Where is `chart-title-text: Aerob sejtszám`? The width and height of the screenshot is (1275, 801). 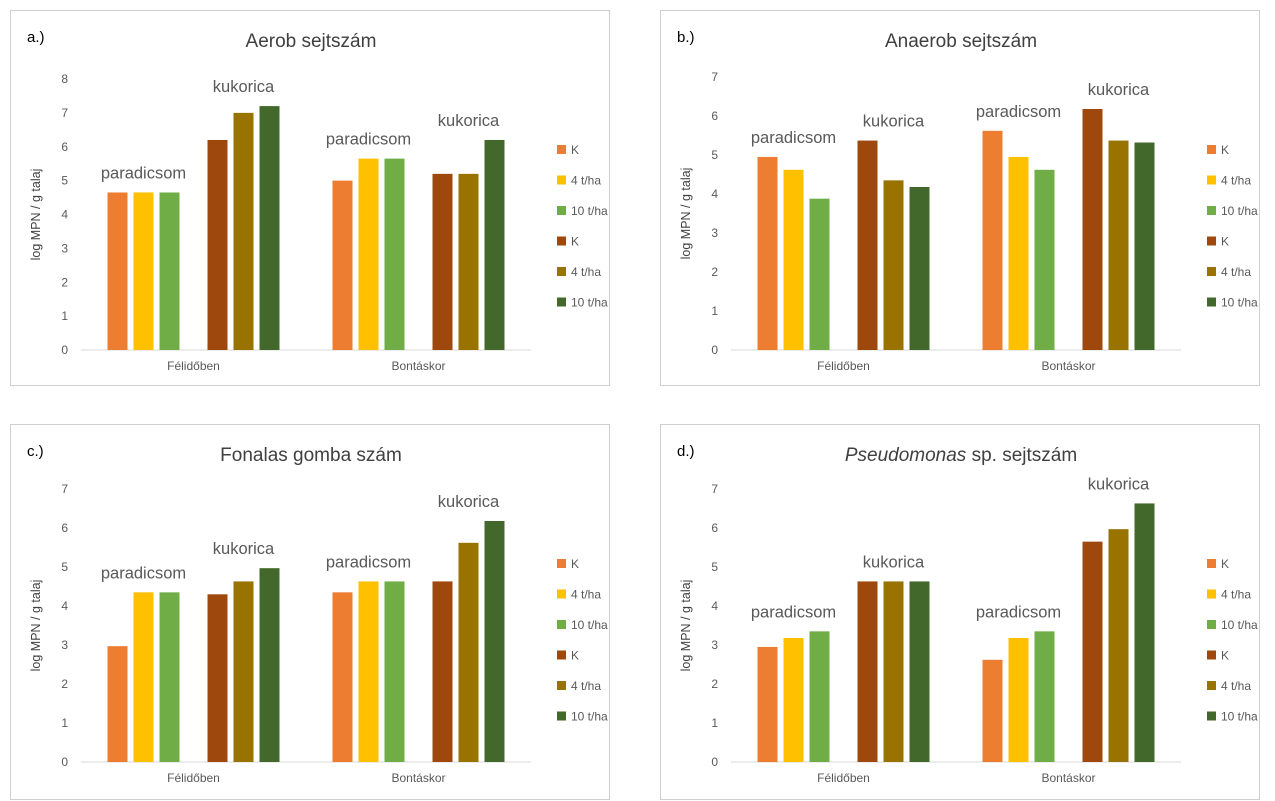
chart-title-text: Aerob sejtszám is located at coordinates (311, 41).